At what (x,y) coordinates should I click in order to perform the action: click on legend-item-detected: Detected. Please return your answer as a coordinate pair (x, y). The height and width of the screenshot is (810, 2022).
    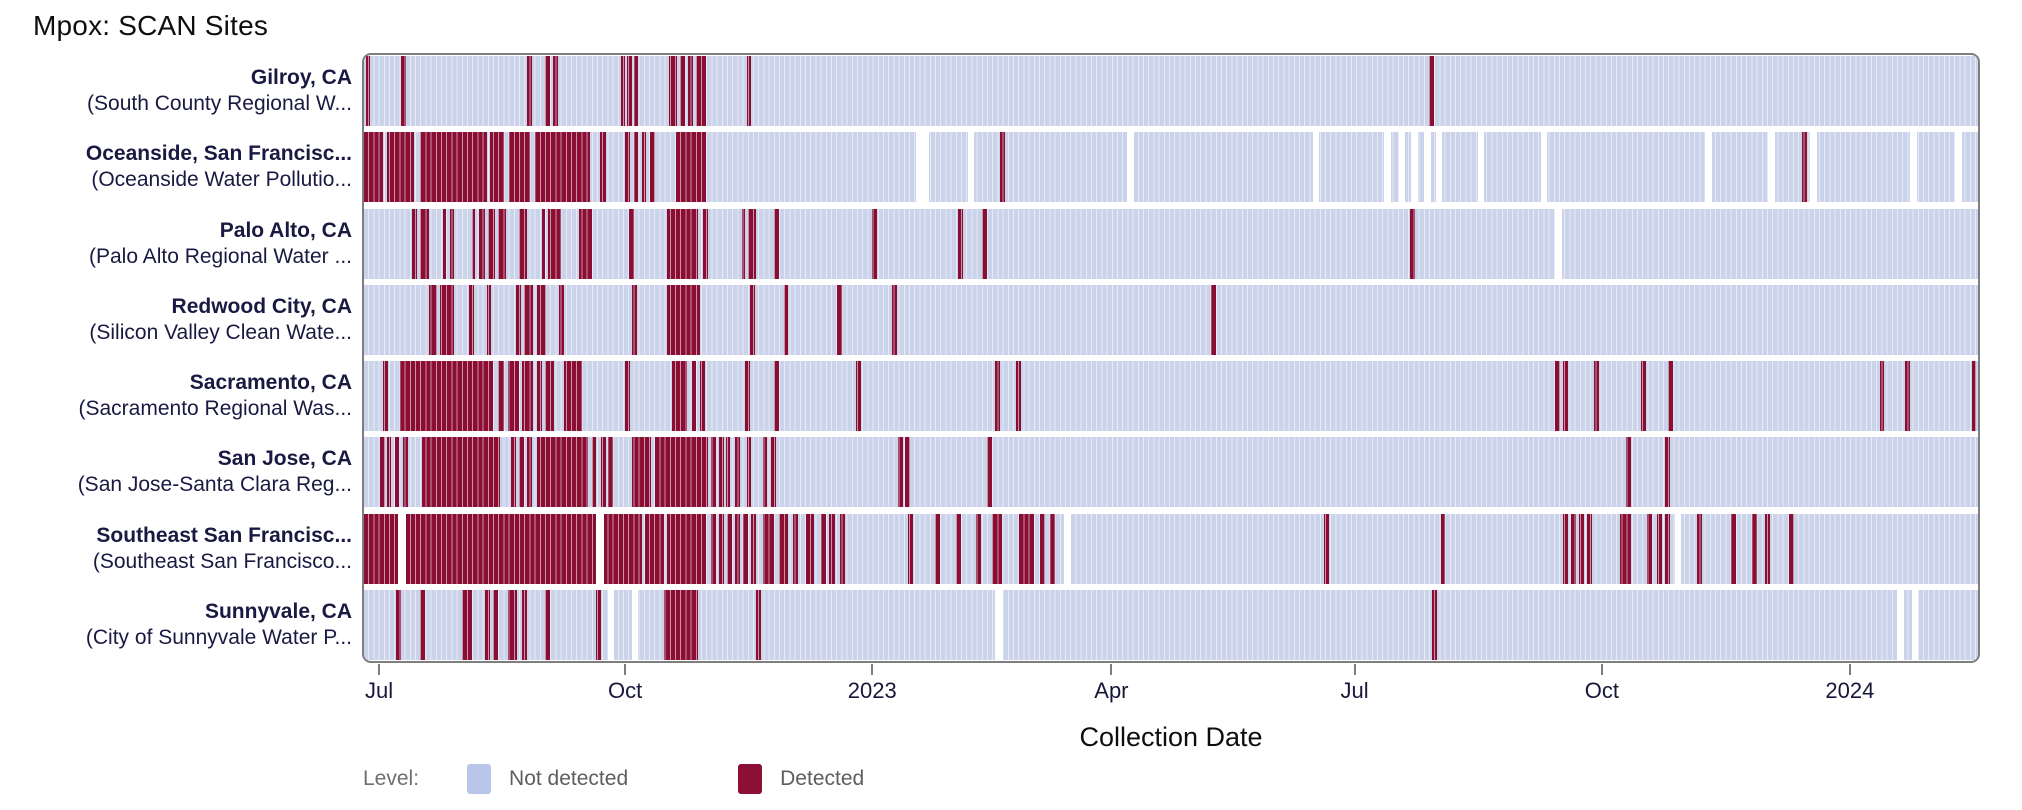
    Looking at the image, I should click on (801, 779).